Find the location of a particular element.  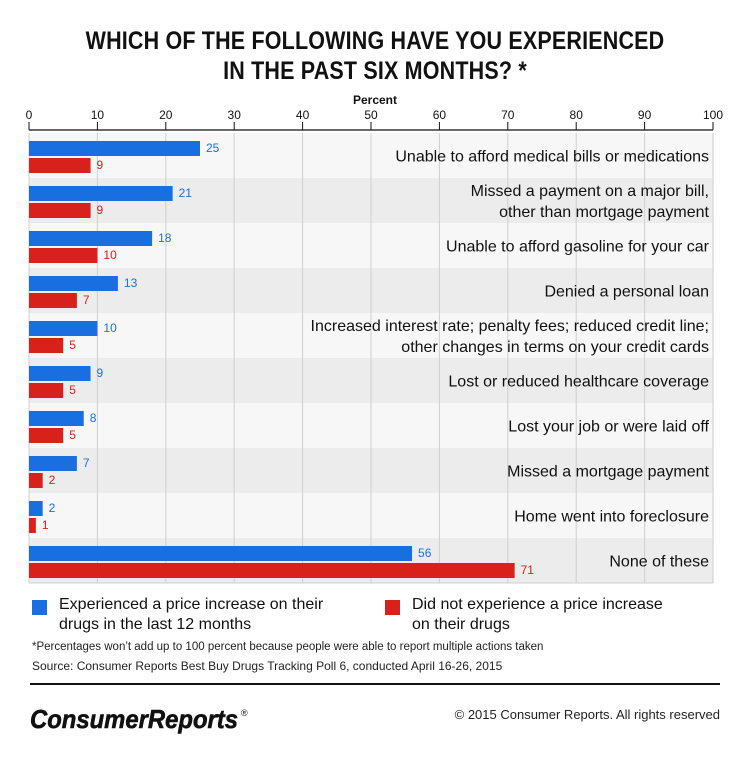

legend-label-b-line-2: on their drugs is located at coordinates (461, 624).